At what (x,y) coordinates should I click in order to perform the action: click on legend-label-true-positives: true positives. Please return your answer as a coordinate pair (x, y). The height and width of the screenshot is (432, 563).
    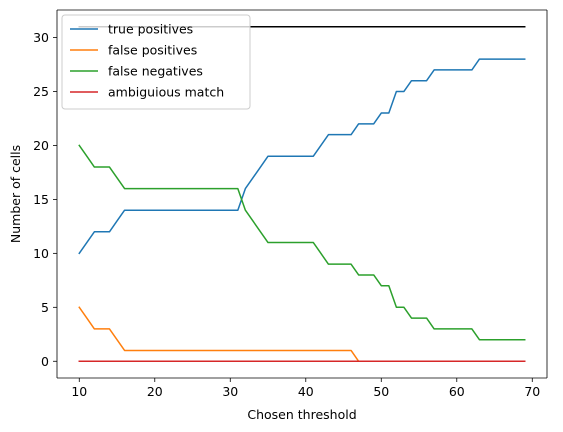
    Looking at the image, I should click on (150, 29).